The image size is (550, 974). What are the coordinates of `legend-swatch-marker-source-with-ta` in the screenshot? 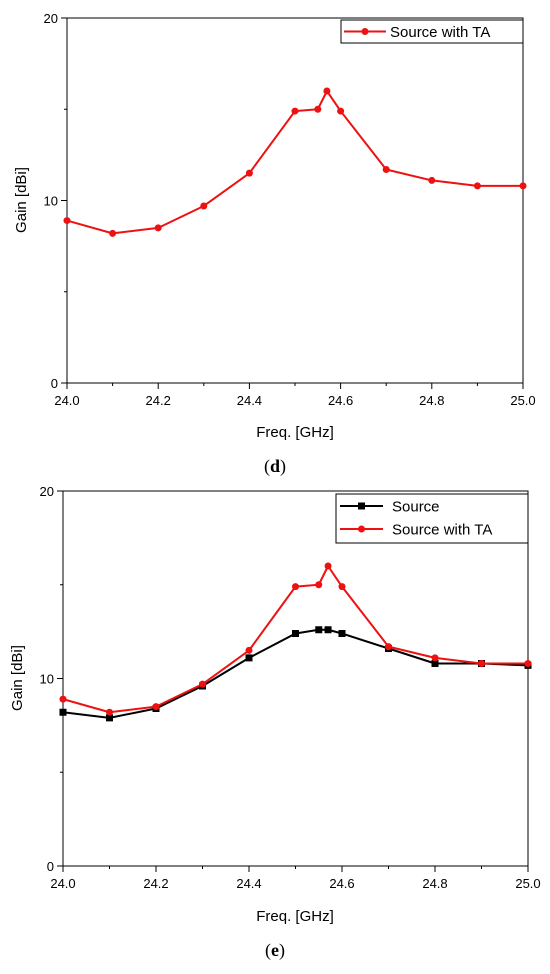 It's located at (361, 529).